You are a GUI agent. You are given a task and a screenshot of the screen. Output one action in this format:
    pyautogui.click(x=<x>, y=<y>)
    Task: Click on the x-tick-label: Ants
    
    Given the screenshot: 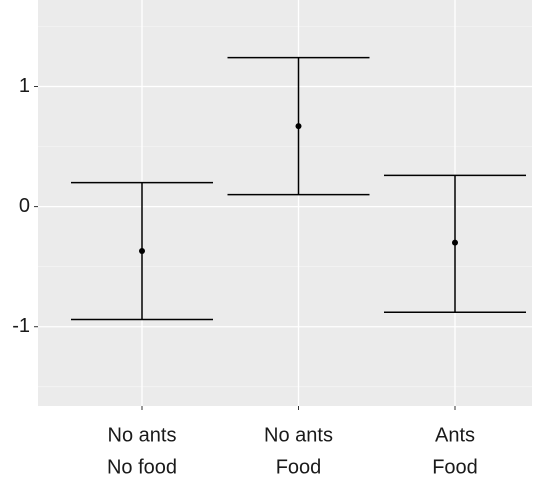 What is the action you would take?
    pyautogui.click(x=455, y=435)
    